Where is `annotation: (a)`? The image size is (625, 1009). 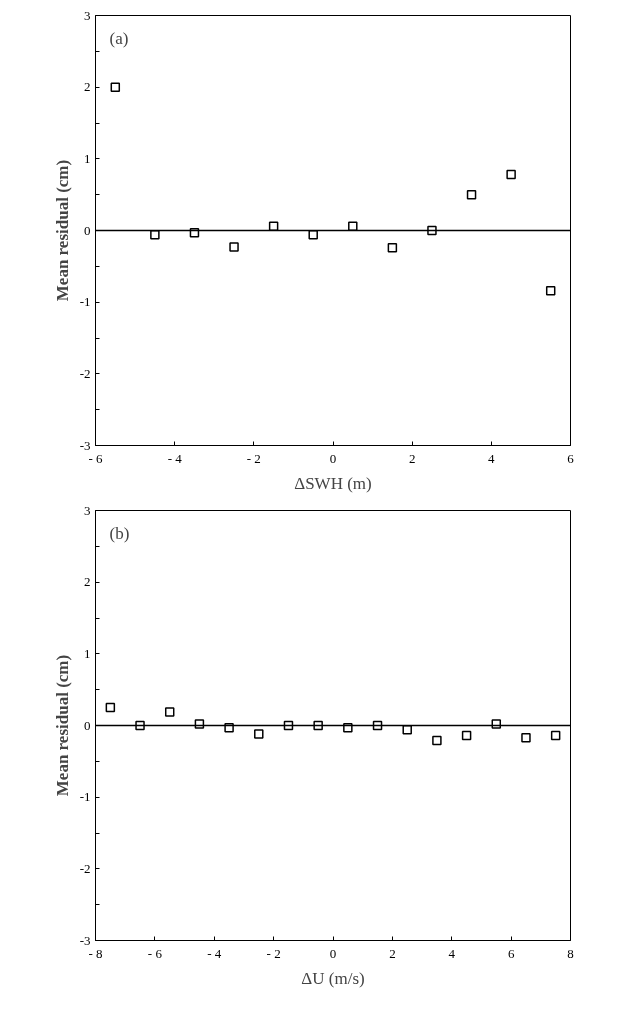
annotation: (a) is located at coordinates (119, 38).